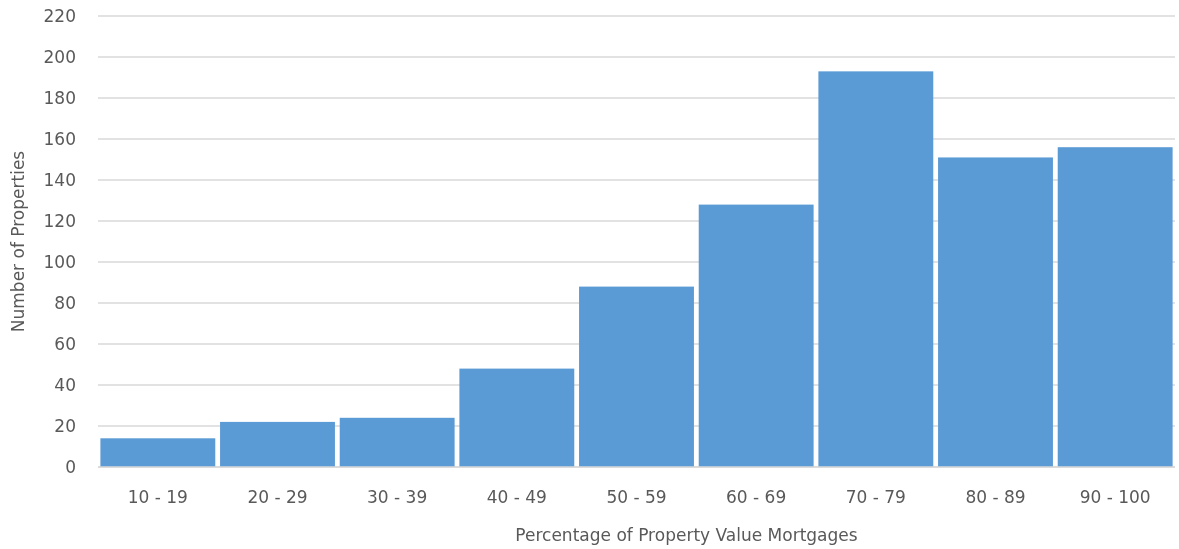 The image size is (1179, 549). I want to click on x-tick-label: 70 - 79, so click(875, 497).